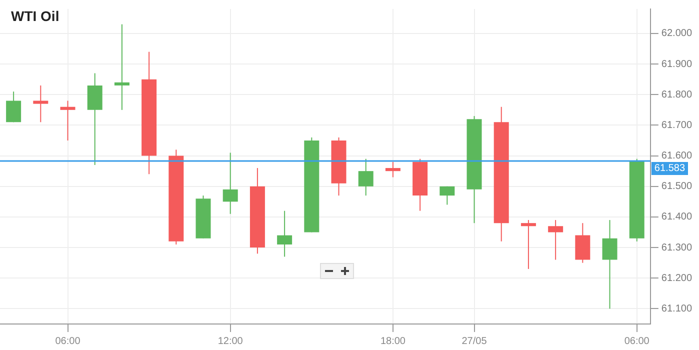 Image resolution: width=699 pixels, height=350 pixels. I want to click on x-tick-label: 18:00, so click(393, 341).